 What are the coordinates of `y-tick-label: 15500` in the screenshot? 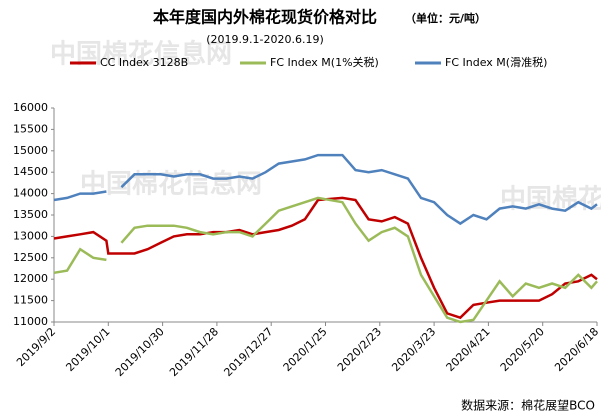 It's located at (30, 128).